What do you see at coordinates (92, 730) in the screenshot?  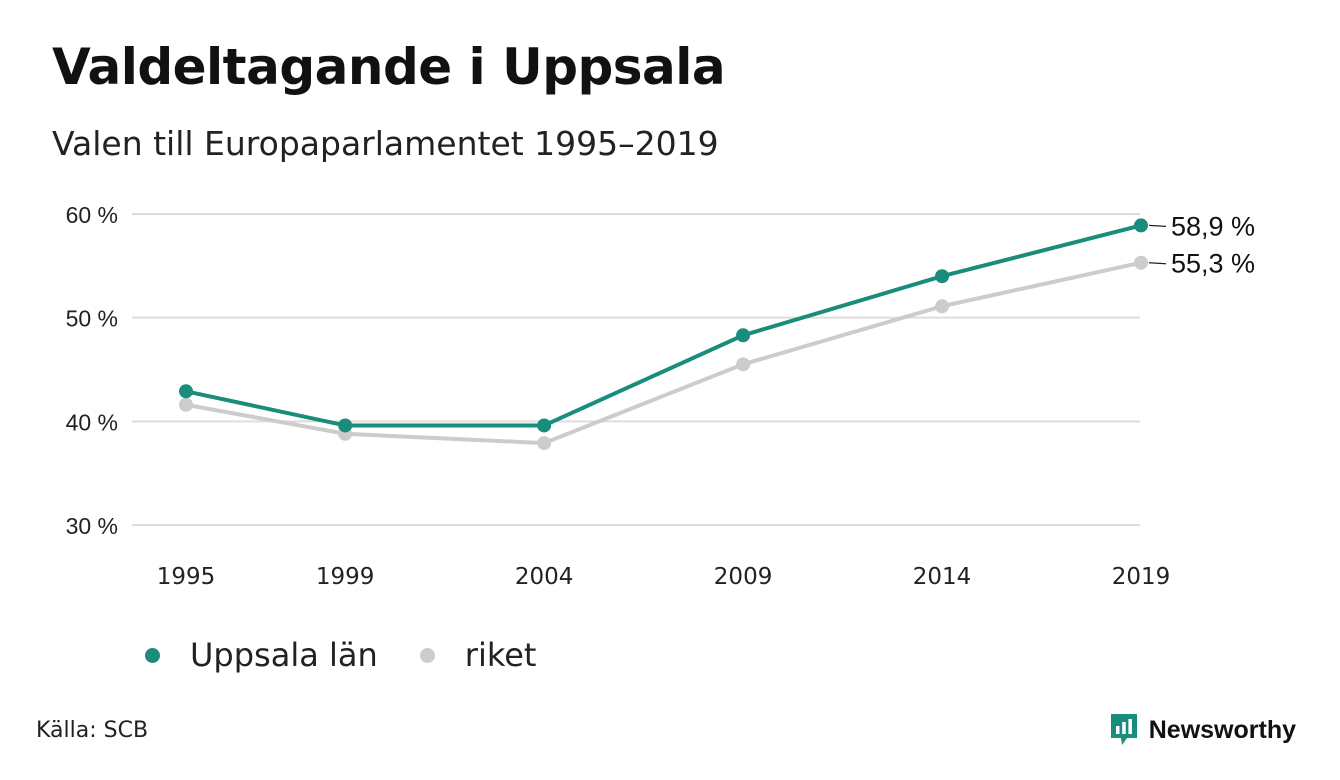 I see `source-note: Källa: SCB` at bounding box center [92, 730].